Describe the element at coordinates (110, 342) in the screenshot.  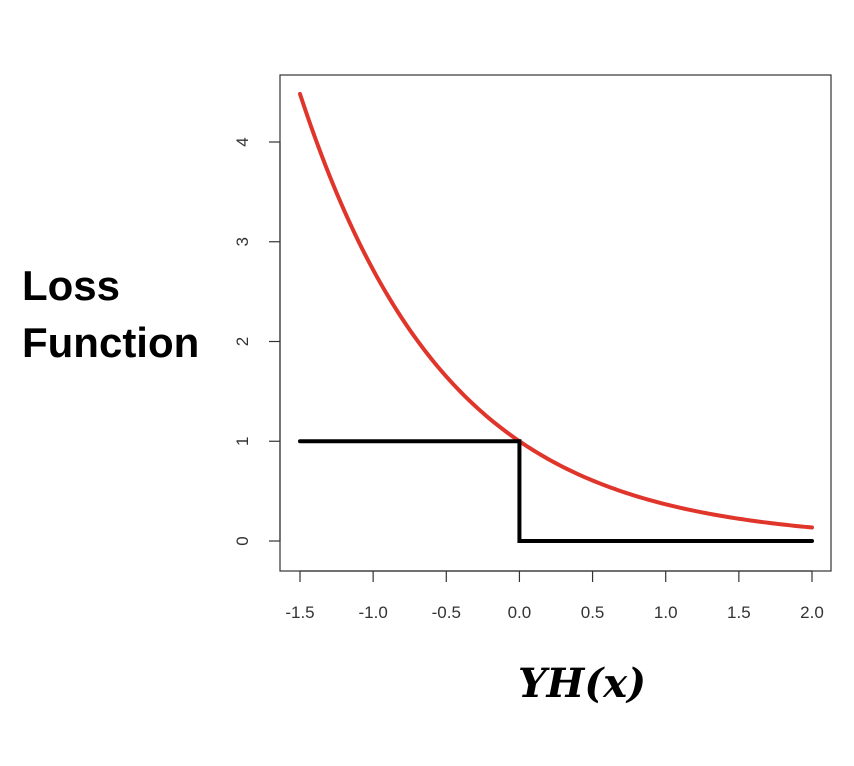
I see `y-axis-title-line-2: Function` at that location.